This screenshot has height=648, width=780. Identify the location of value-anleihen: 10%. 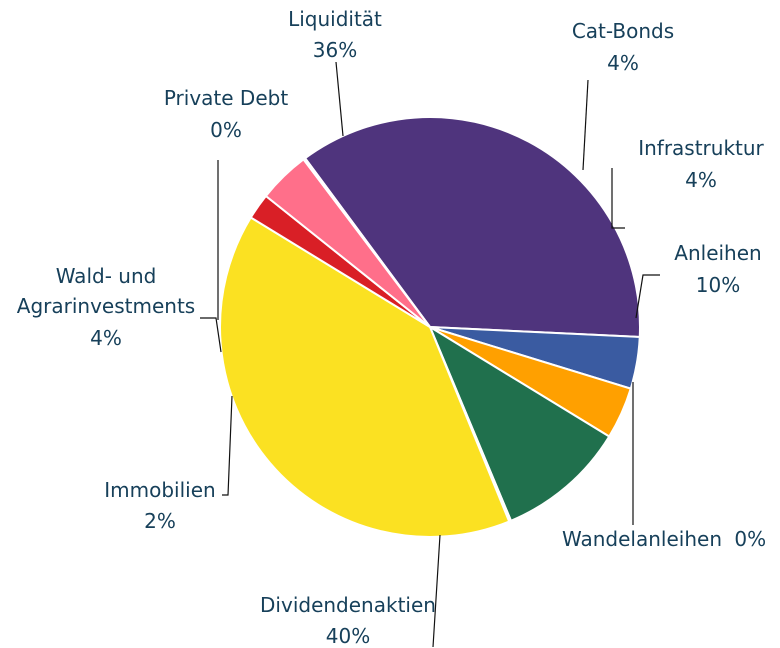
(718, 285).